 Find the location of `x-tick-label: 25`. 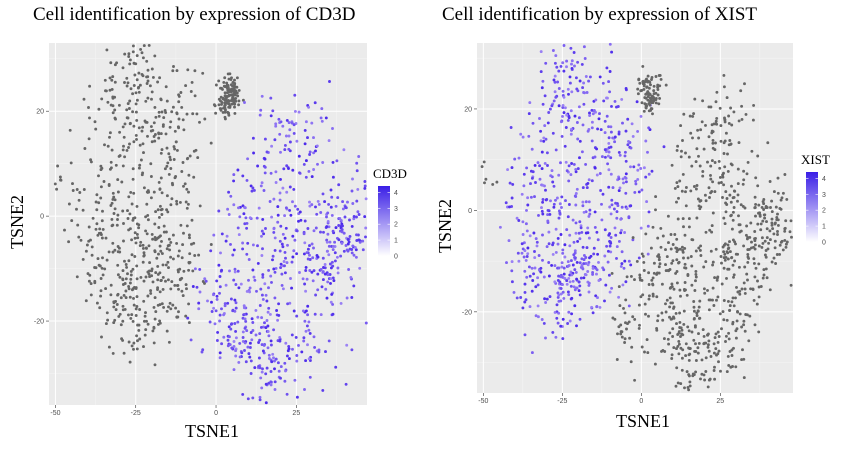

x-tick-label: 25 is located at coordinates (296, 413).